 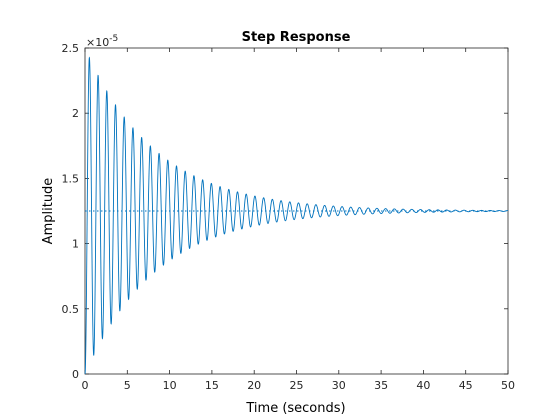 What do you see at coordinates (296, 37) in the screenshot?
I see `chart-title: Step Response` at bounding box center [296, 37].